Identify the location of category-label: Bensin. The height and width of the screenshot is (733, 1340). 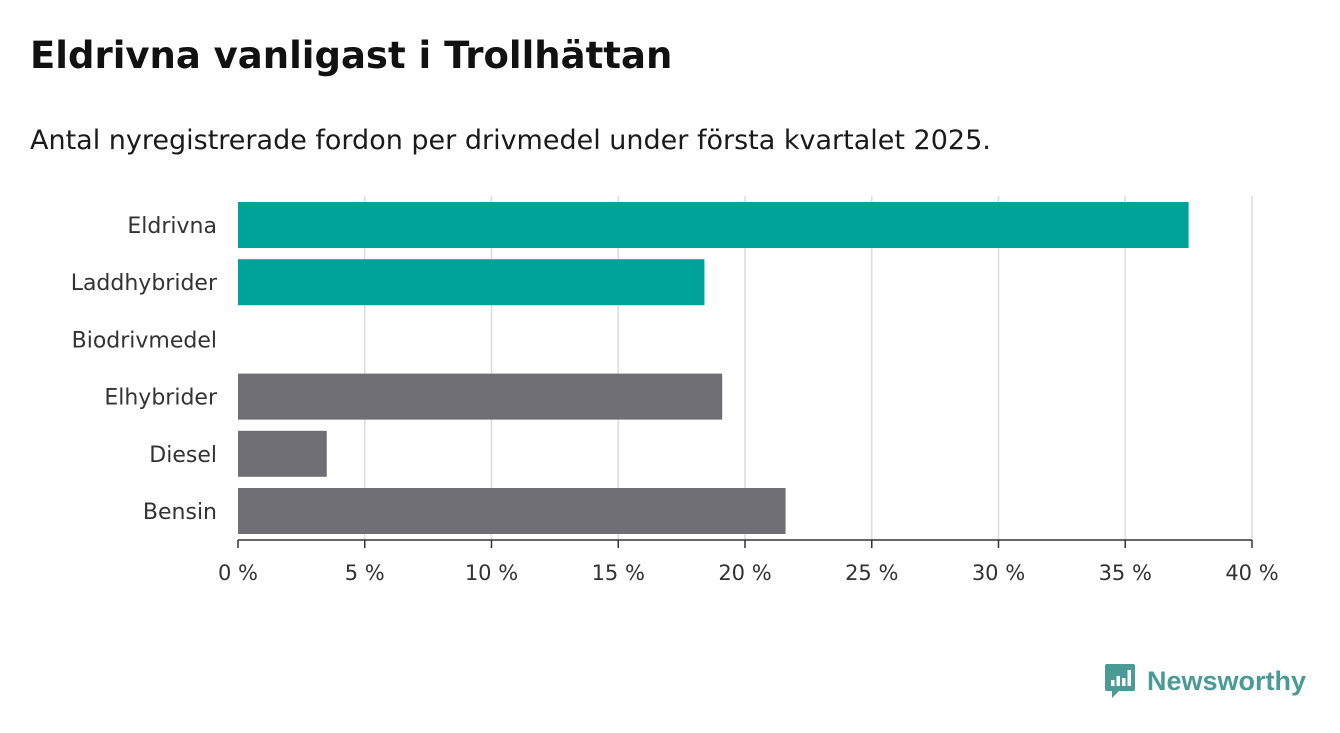
(180, 512).